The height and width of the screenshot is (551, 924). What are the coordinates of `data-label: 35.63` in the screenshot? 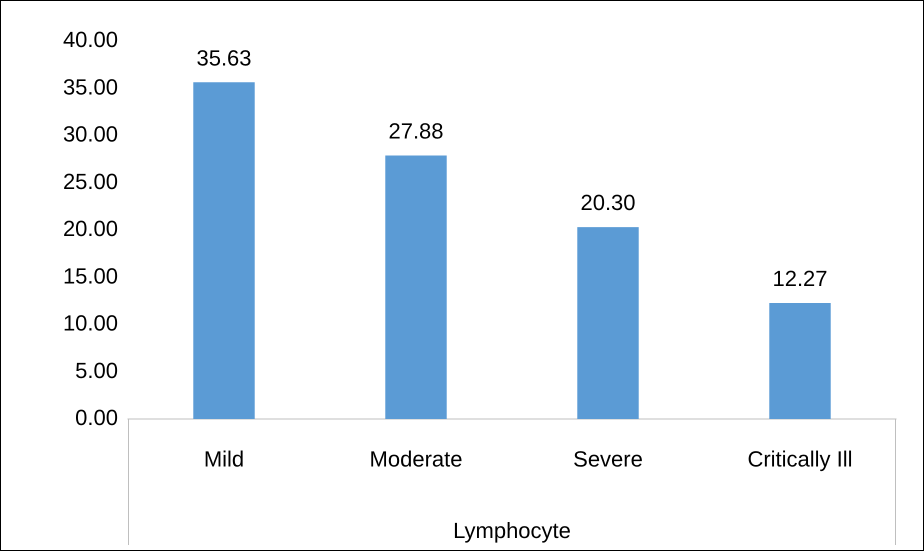 It's located at (224, 57).